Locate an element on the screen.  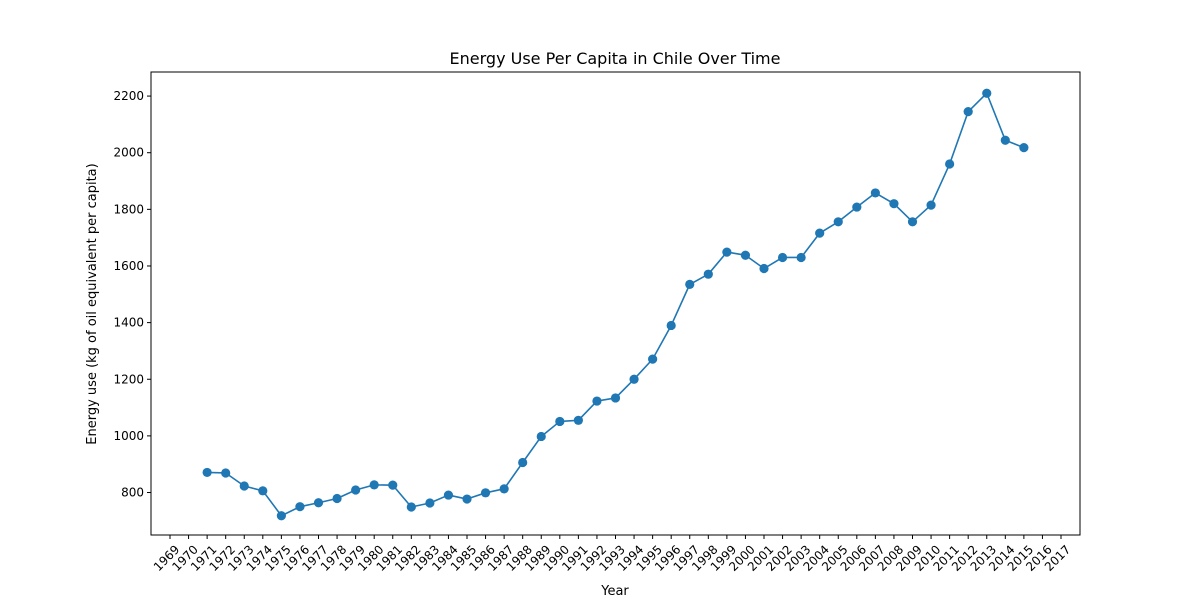
y-tick-label: 2000 is located at coordinates (128, 153).